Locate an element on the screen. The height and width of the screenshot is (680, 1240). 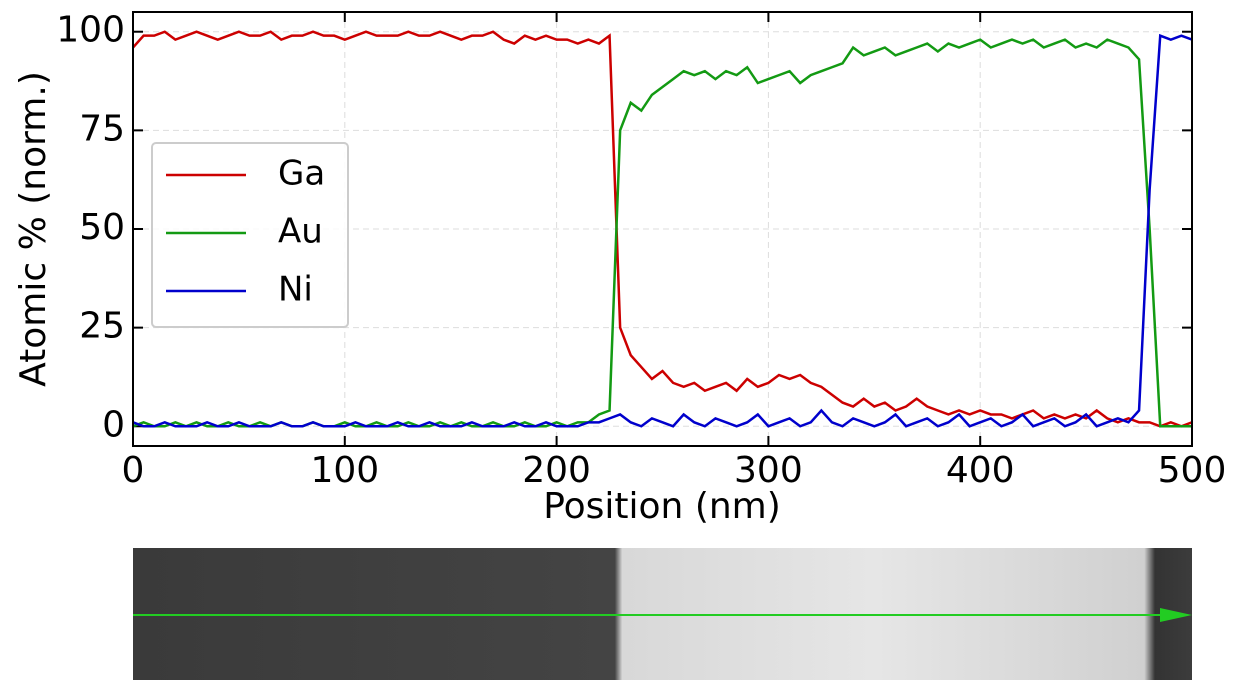
x-tick-label: 100 is located at coordinates (344, 470).